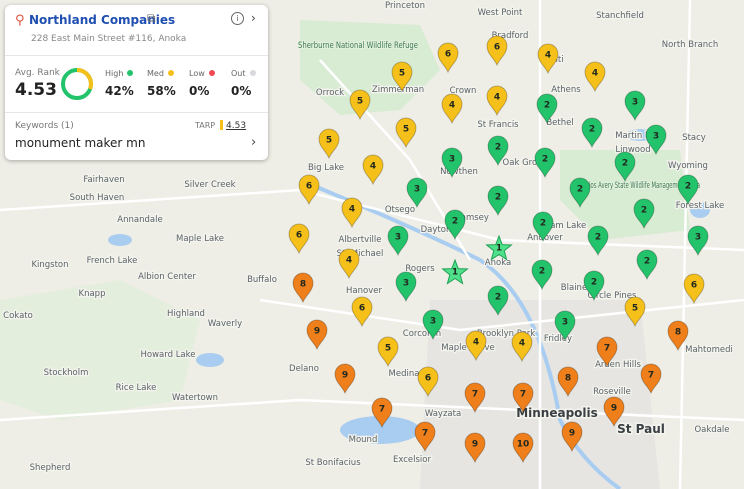  I want to click on place-label: Dayton, so click(436, 230).